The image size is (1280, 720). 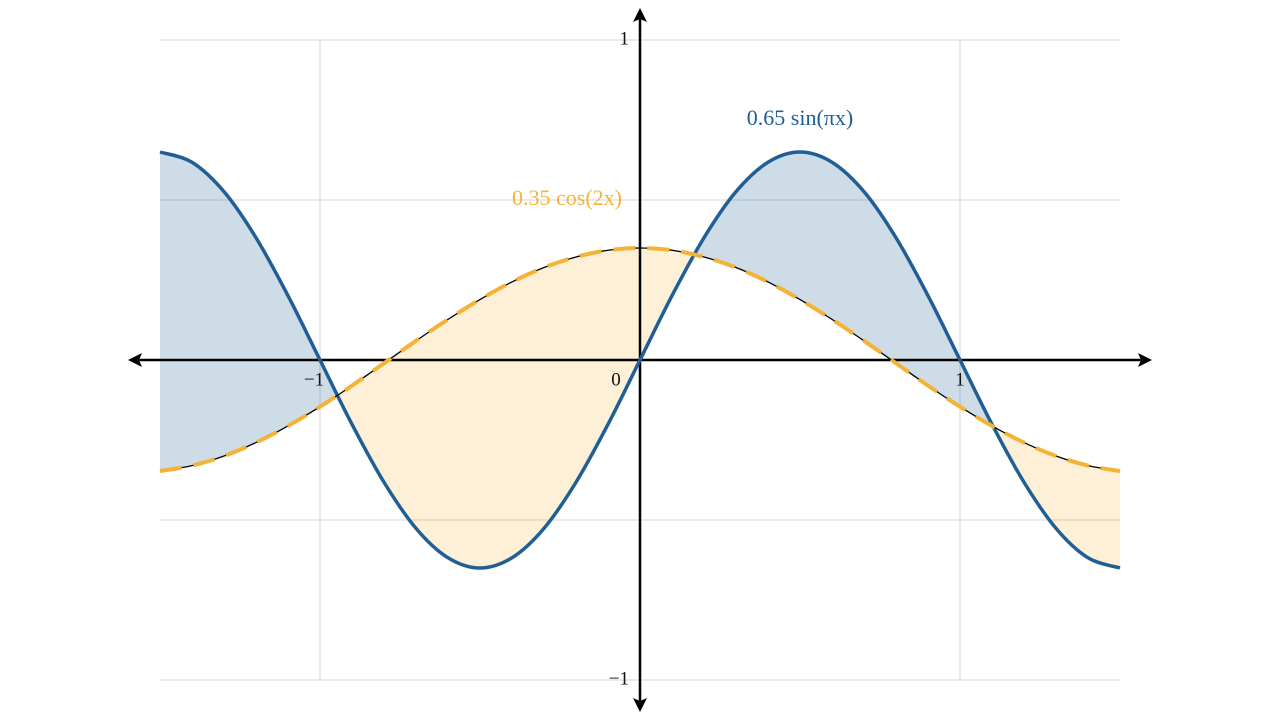 What do you see at coordinates (800, 117) in the screenshot?
I see `series-label: 0.65 sin(πx)` at bounding box center [800, 117].